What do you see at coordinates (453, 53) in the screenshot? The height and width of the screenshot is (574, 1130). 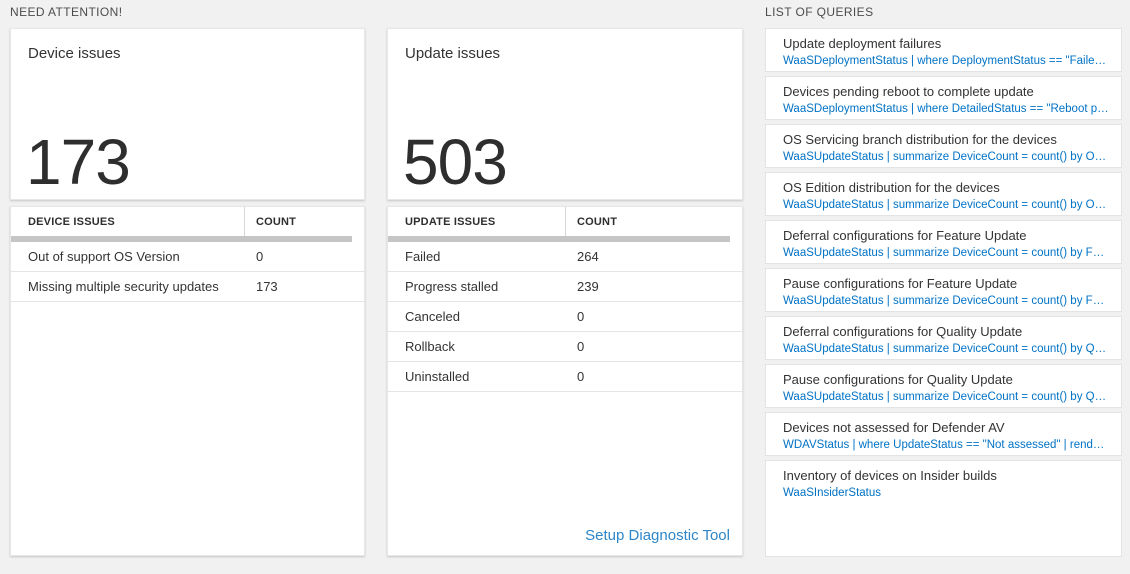 I see `tile-title: Update issues` at bounding box center [453, 53].